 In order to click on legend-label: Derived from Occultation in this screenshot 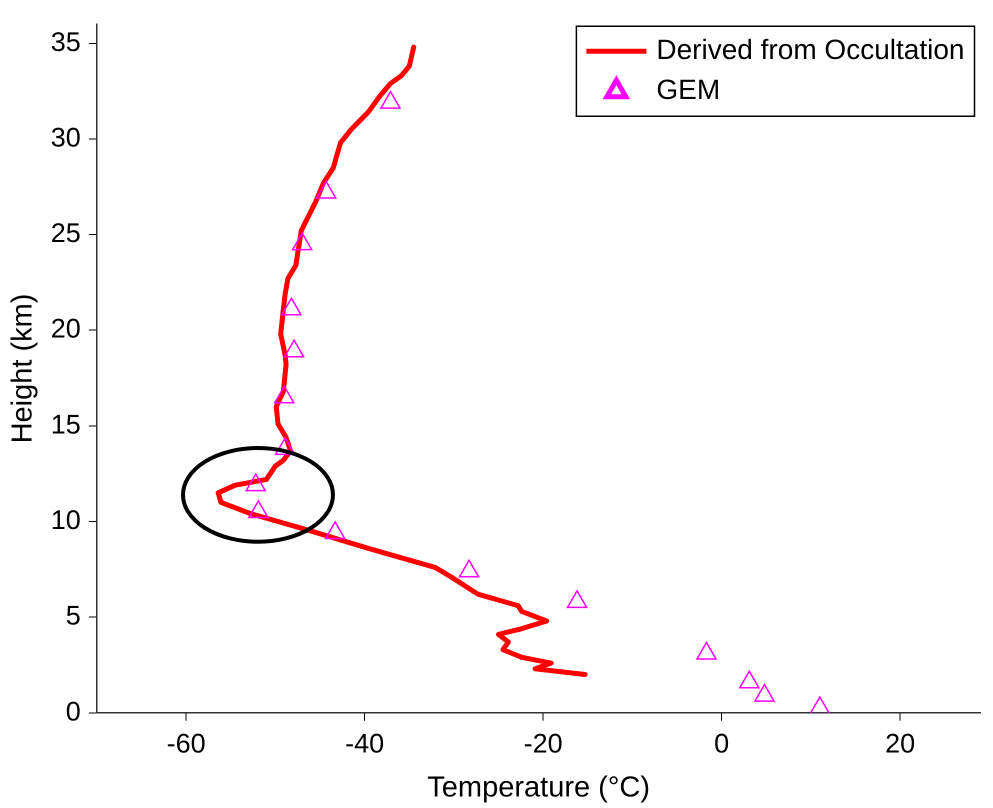, I will do `click(810, 49)`.